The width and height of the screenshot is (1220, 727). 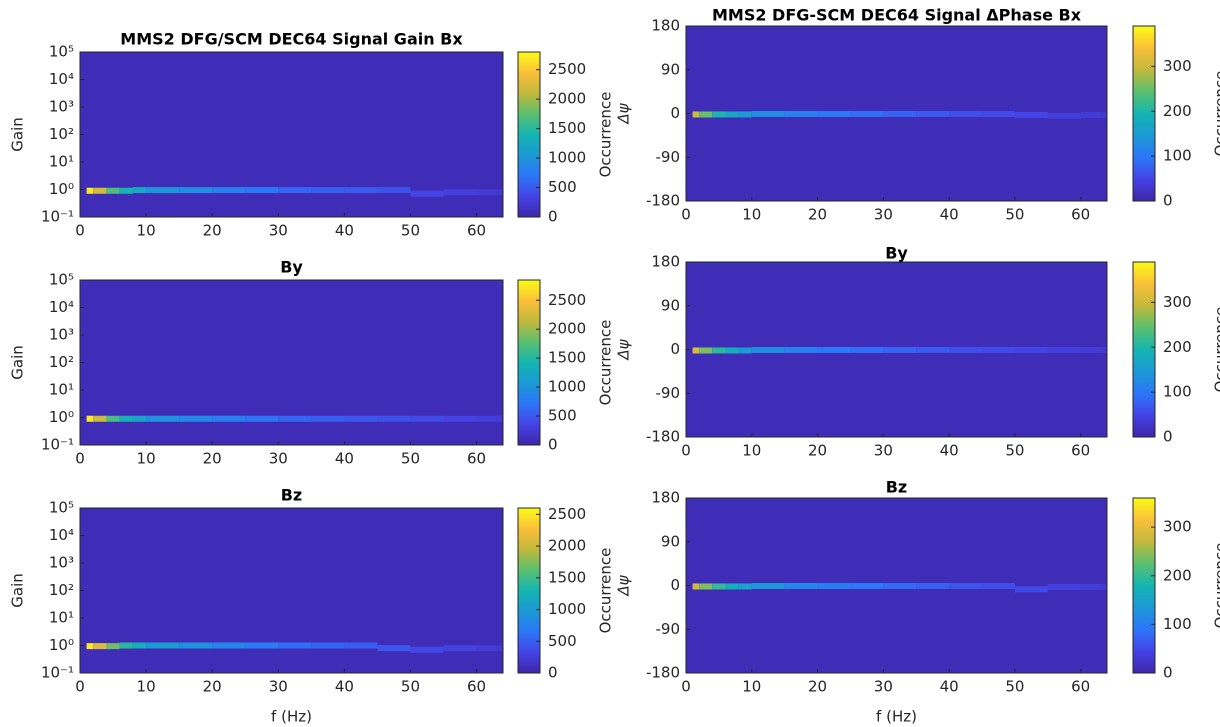 I want to click on y-tick-label: 10⁴, so click(x=61, y=535).